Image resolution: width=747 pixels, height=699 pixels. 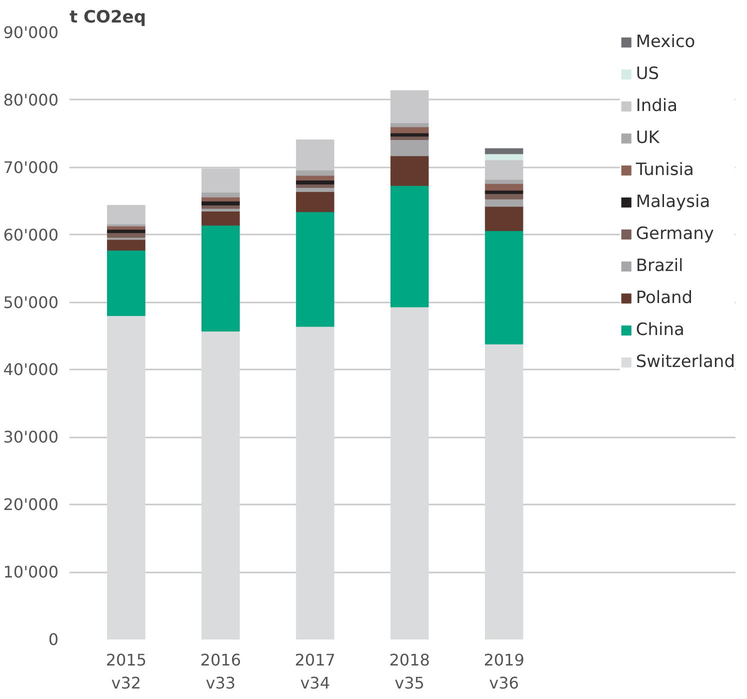 What do you see at coordinates (685, 362) in the screenshot?
I see `legend-label: Switzerland` at bounding box center [685, 362].